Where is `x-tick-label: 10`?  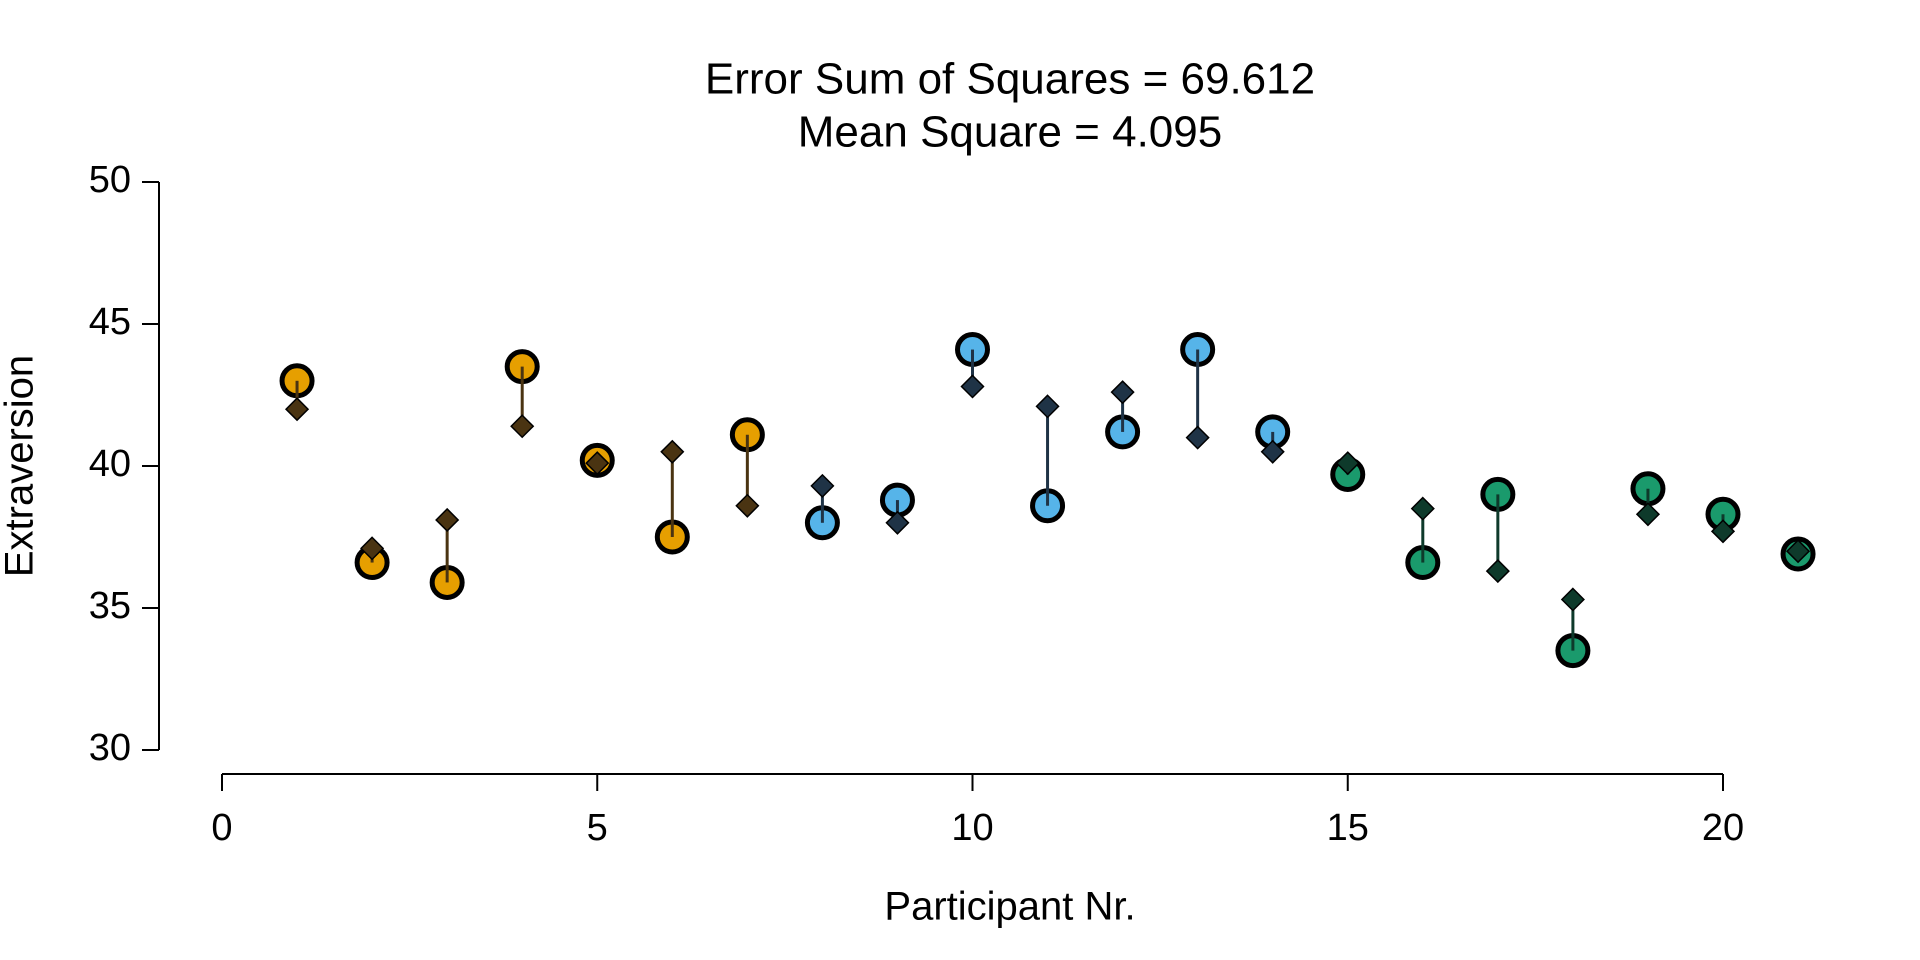
x-tick-label: 10 is located at coordinates (972, 828).